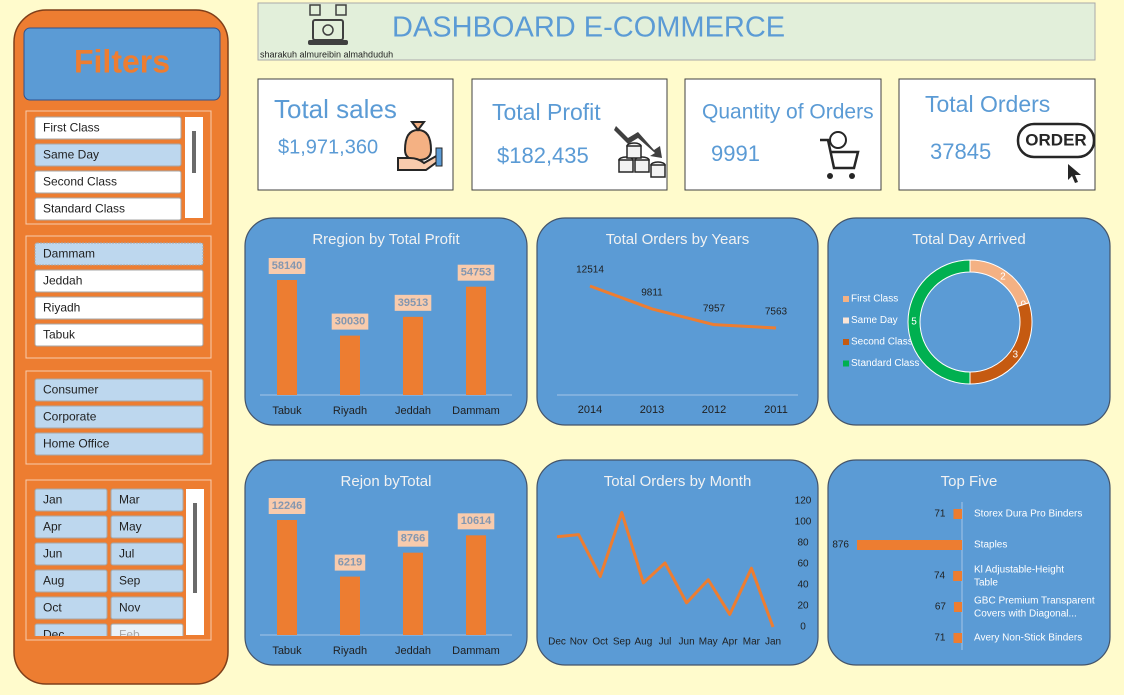 This screenshot has width=1124, height=695. Describe the element at coordinates (590, 410) in the screenshot. I see `x-tick-label: 2014` at that location.